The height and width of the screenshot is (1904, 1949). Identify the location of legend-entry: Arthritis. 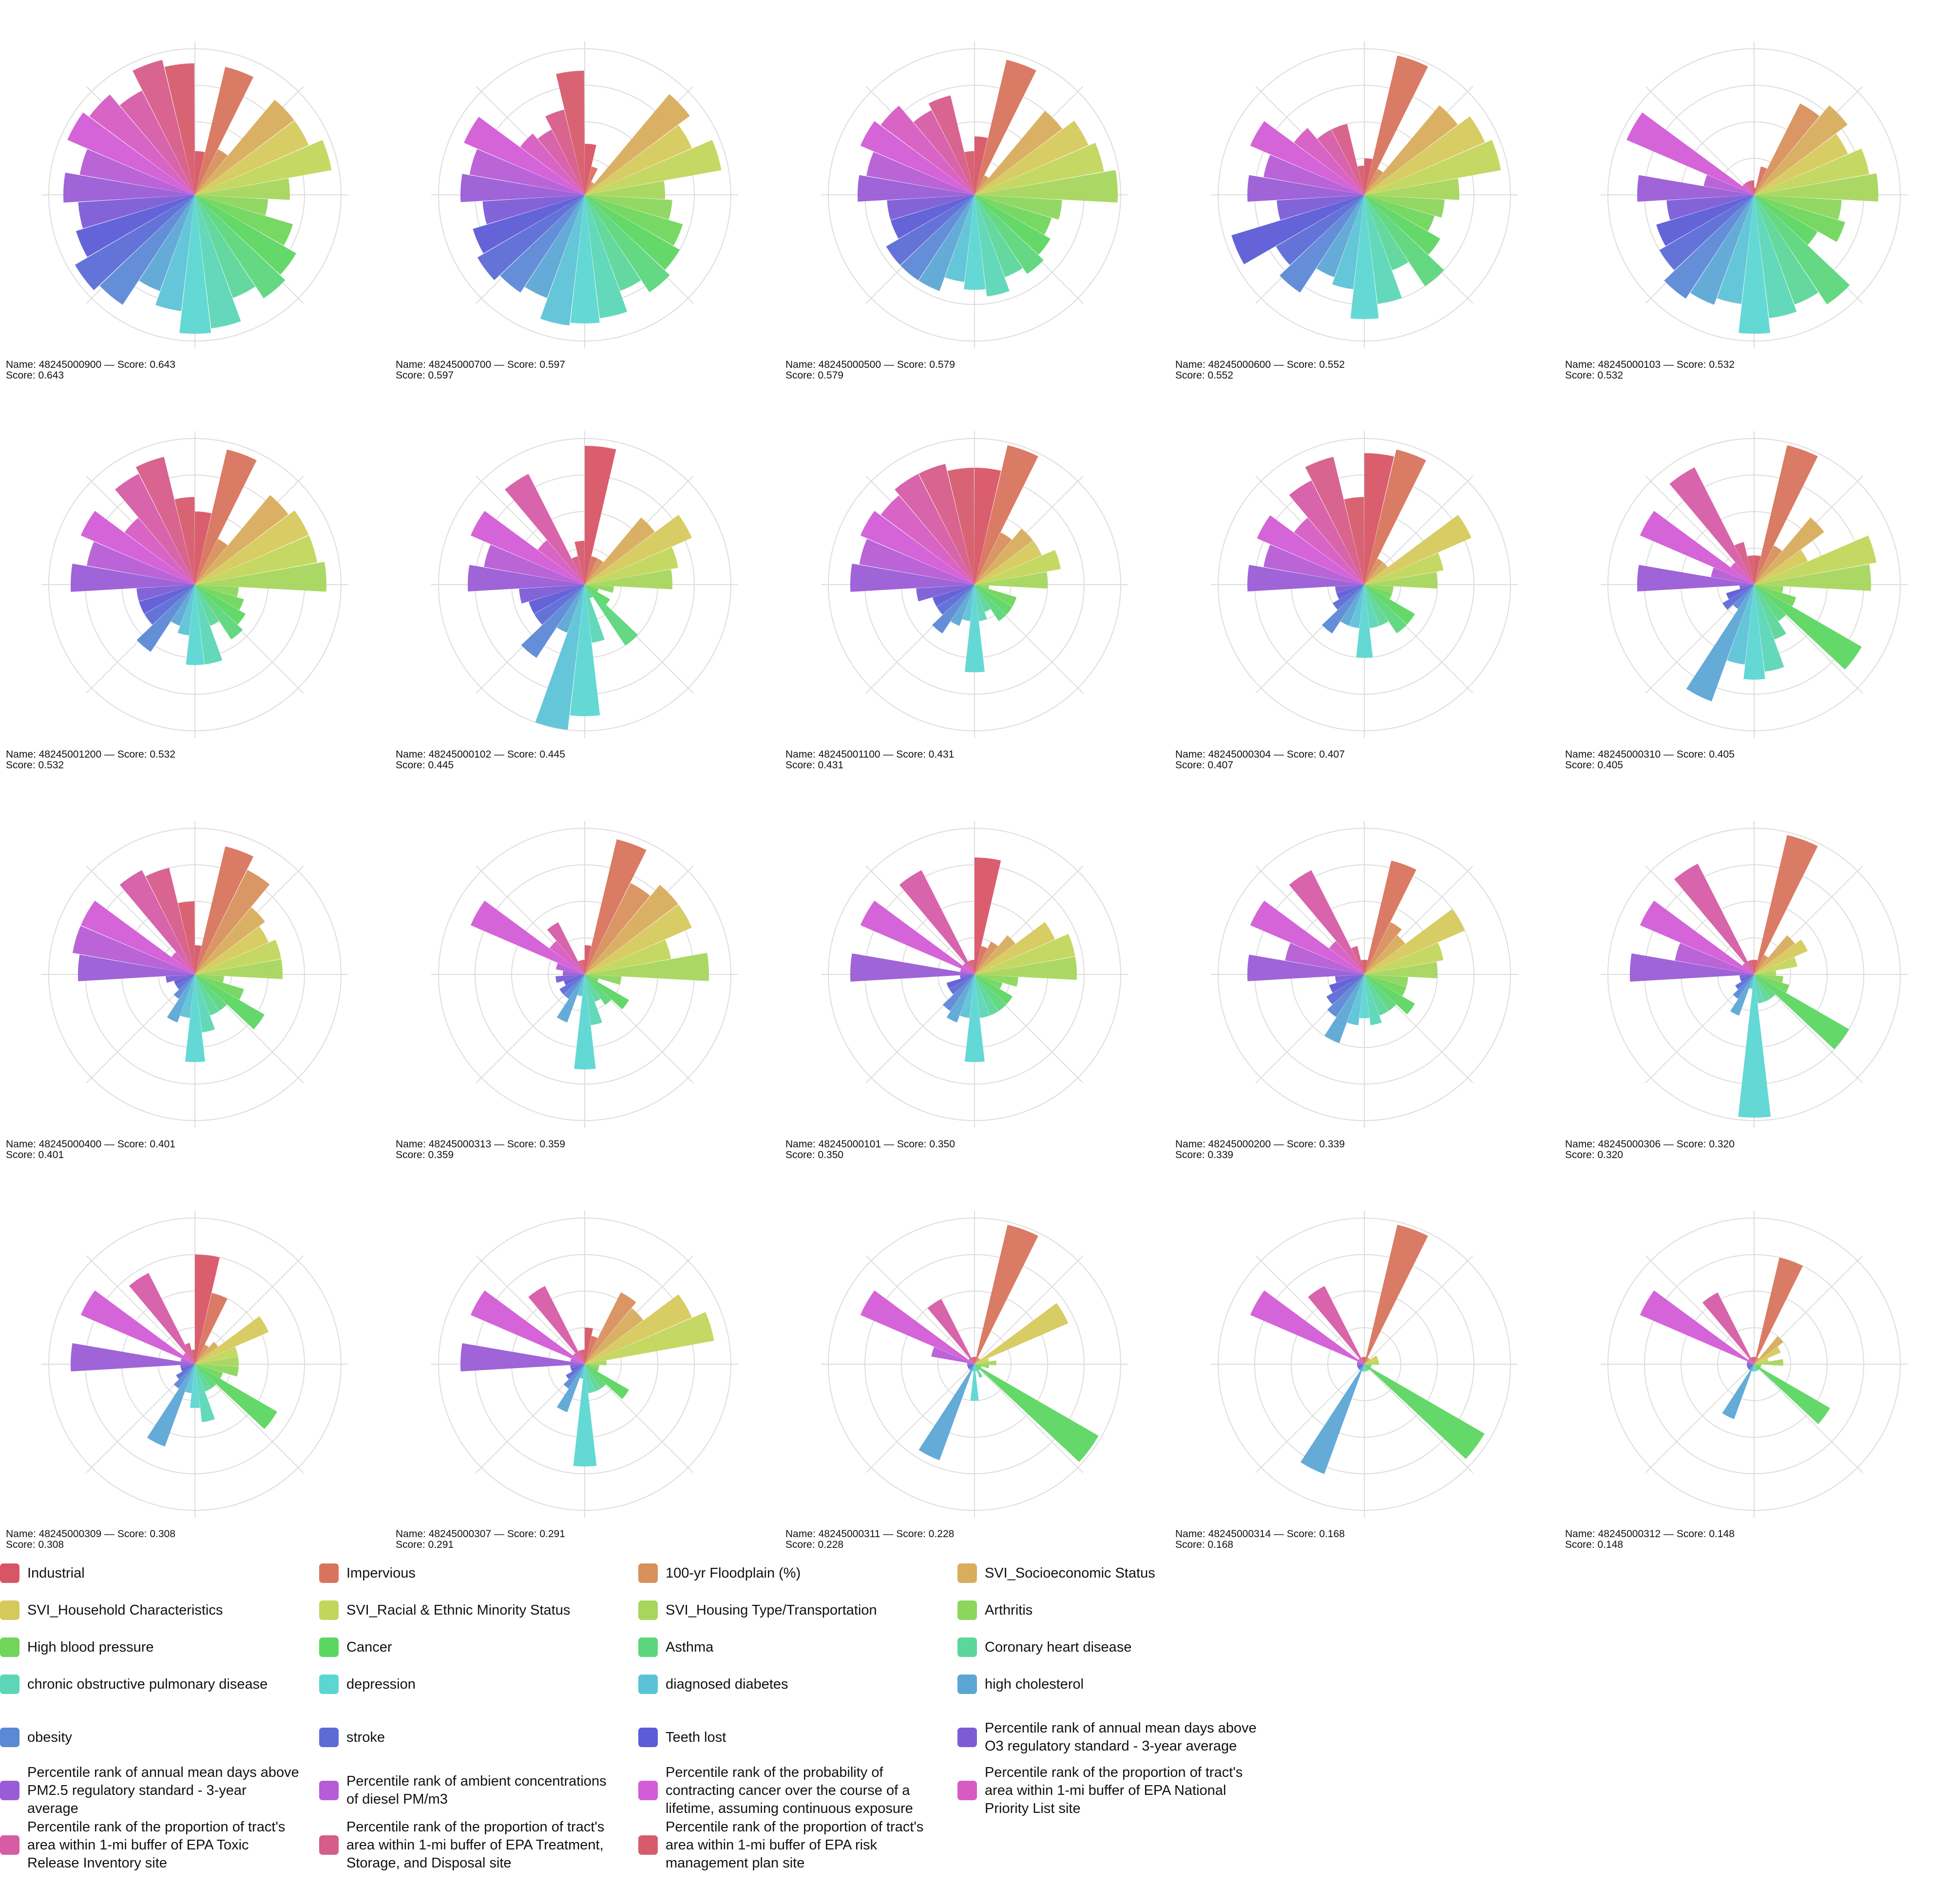
(1107, 1610).